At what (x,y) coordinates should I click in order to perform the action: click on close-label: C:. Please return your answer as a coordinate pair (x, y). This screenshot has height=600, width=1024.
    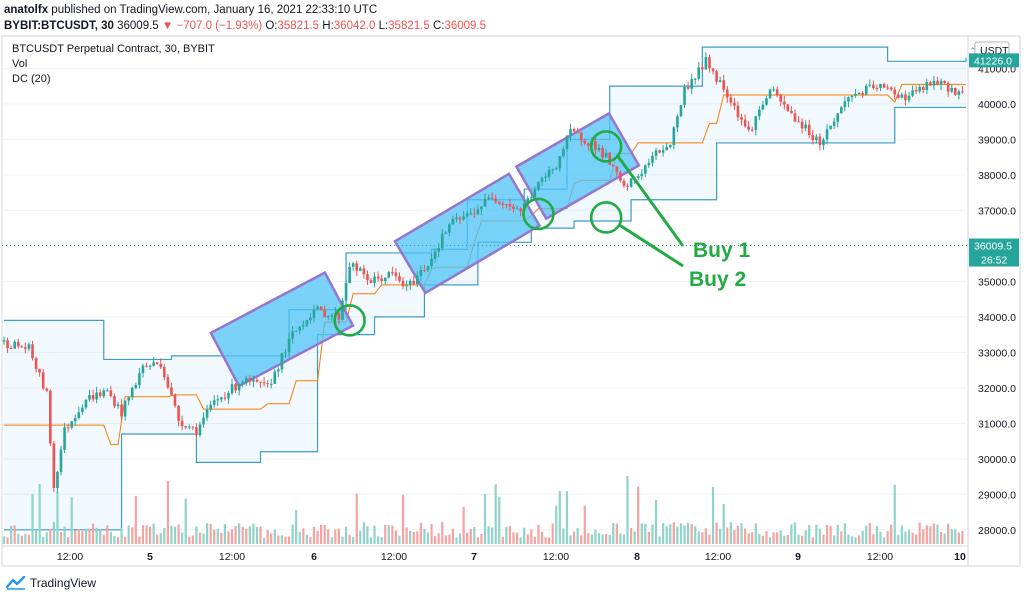
    Looking at the image, I should click on (438, 26).